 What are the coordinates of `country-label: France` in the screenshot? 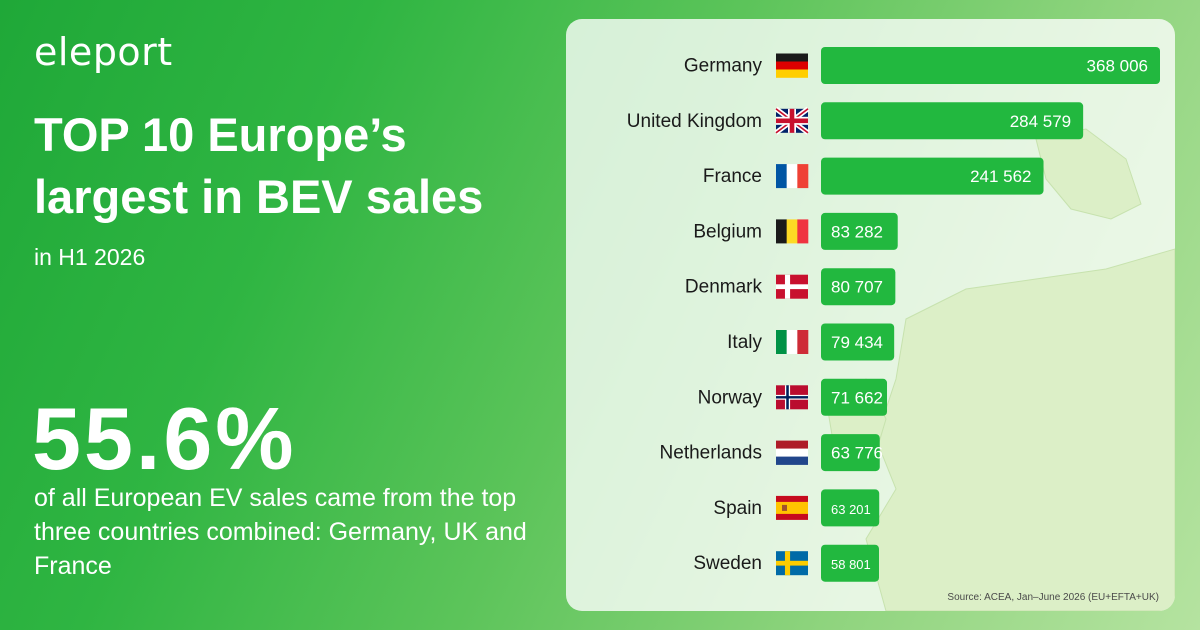 It's located at (732, 176).